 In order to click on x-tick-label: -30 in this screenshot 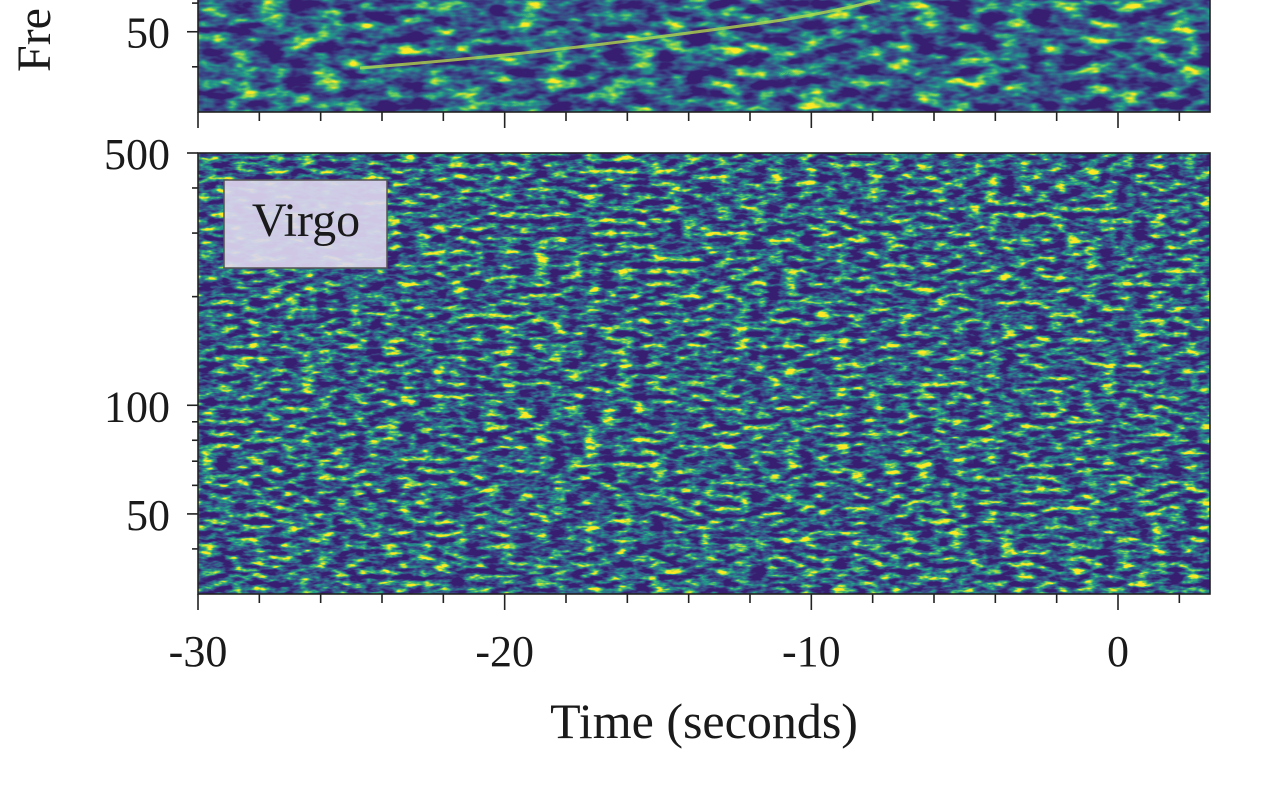, I will do `click(198, 651)`.